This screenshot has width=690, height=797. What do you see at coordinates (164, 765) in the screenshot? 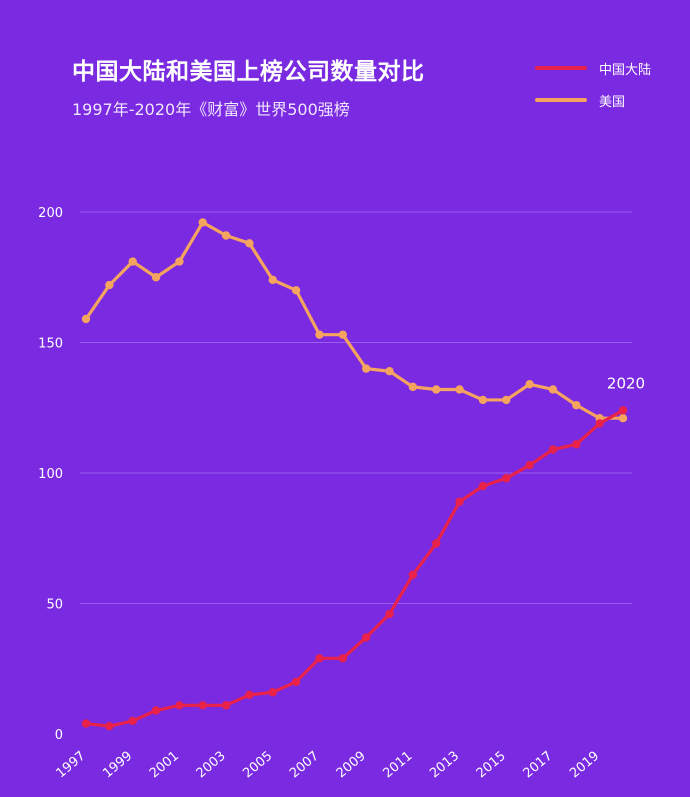
I see `x-tick-label: 2001` at bounding box center [164, 765].